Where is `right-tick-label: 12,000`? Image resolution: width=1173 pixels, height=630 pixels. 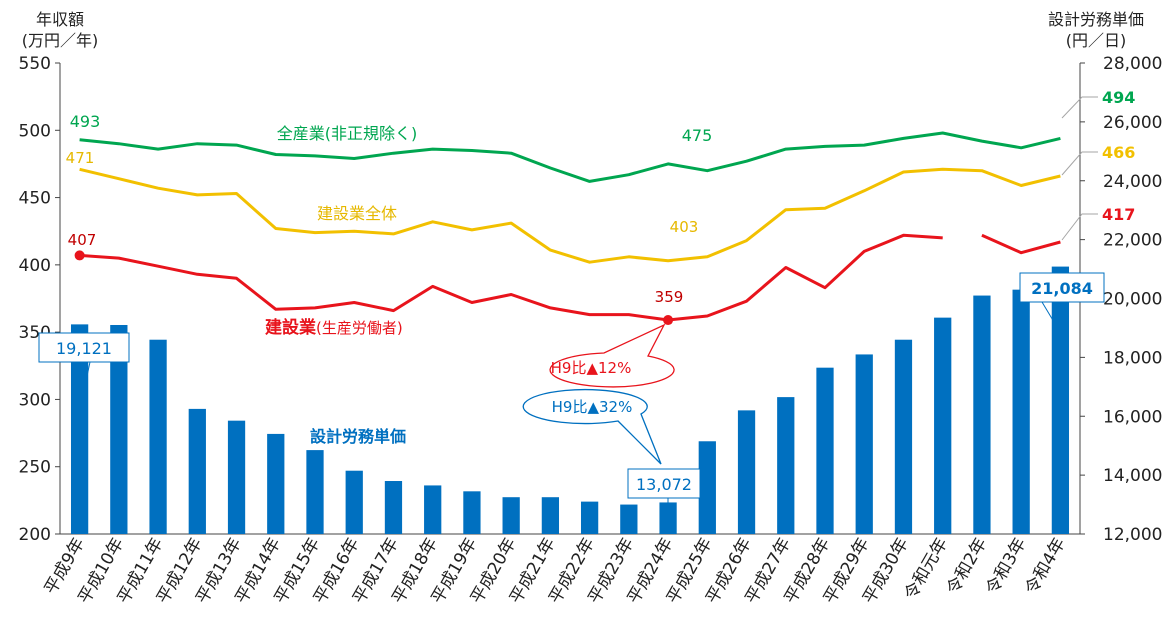
right-tick-label: 12,000 is located at coordinates (1132, 535).